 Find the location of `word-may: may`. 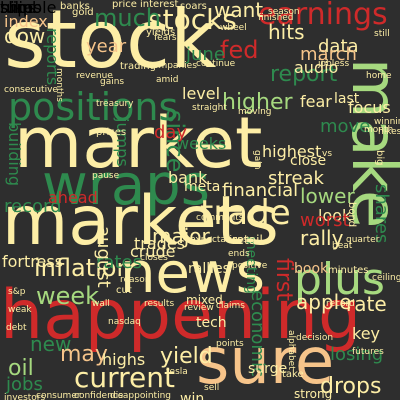

word-may: may is located at coordinates (84, 354).